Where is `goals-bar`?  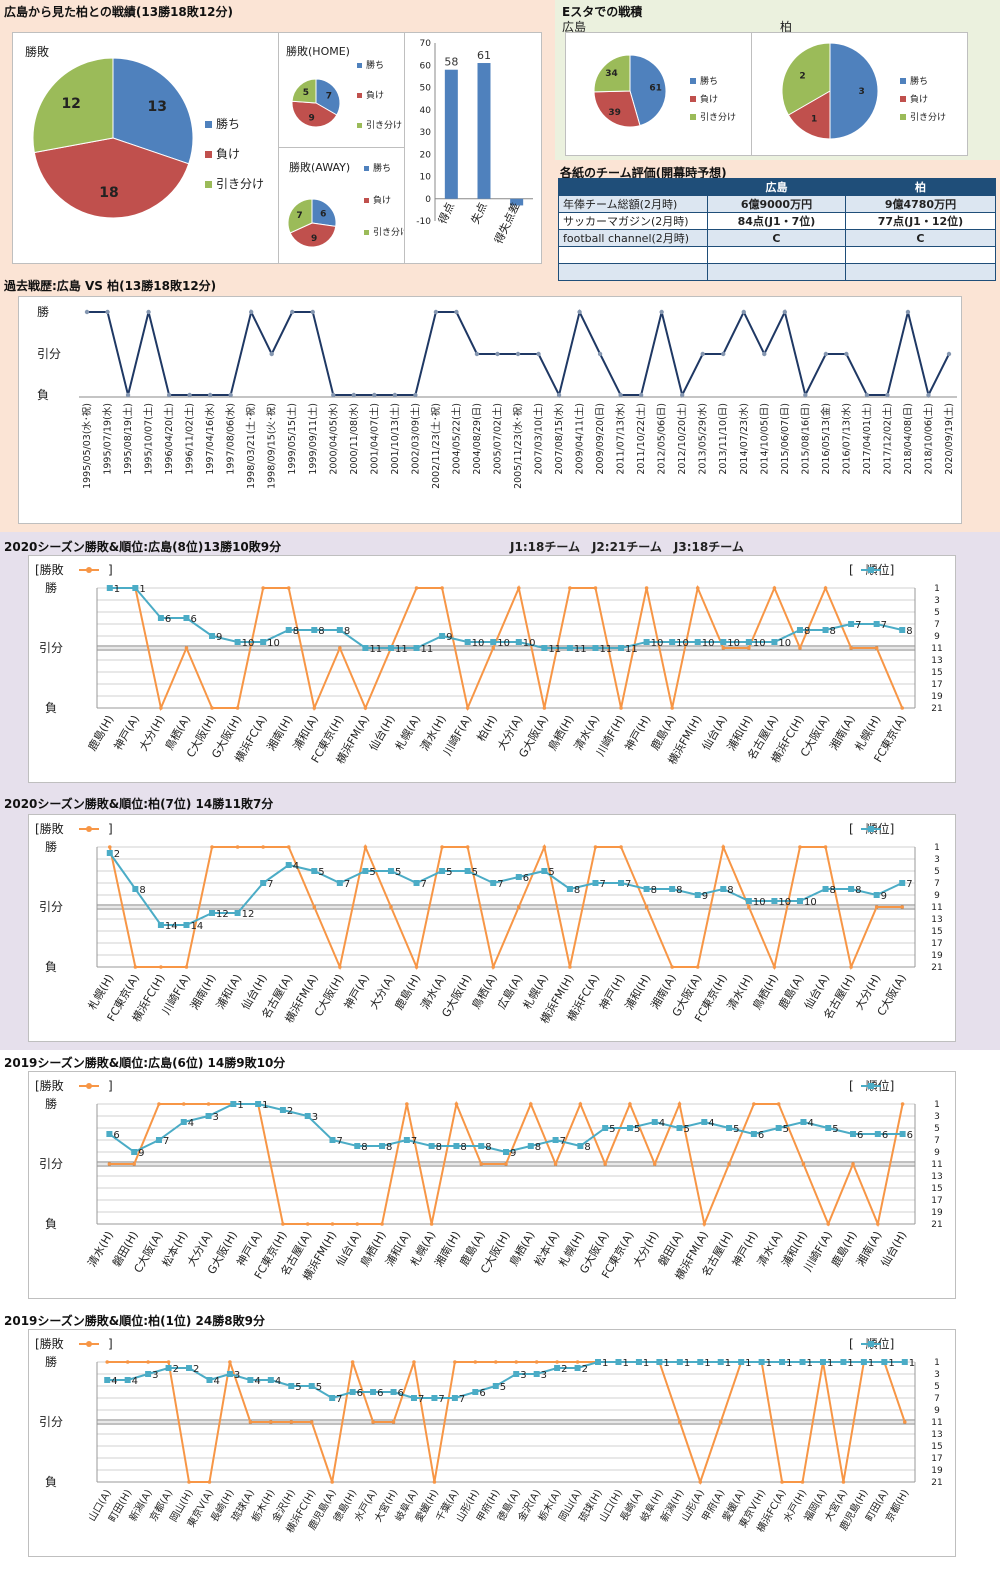 goals-bar is located at coordinates (451, 134).